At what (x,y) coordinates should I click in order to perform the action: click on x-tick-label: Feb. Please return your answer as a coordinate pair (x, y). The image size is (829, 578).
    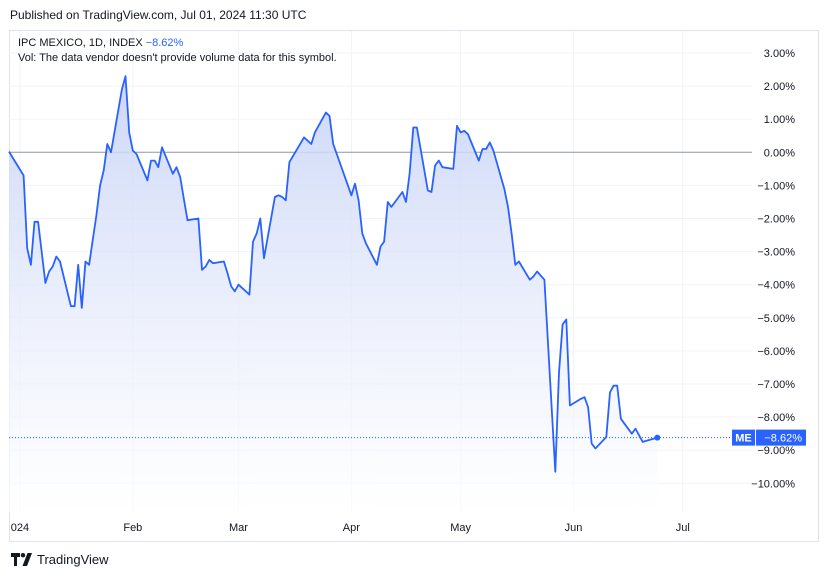
    Looking at the image, I should click on (132, 528).